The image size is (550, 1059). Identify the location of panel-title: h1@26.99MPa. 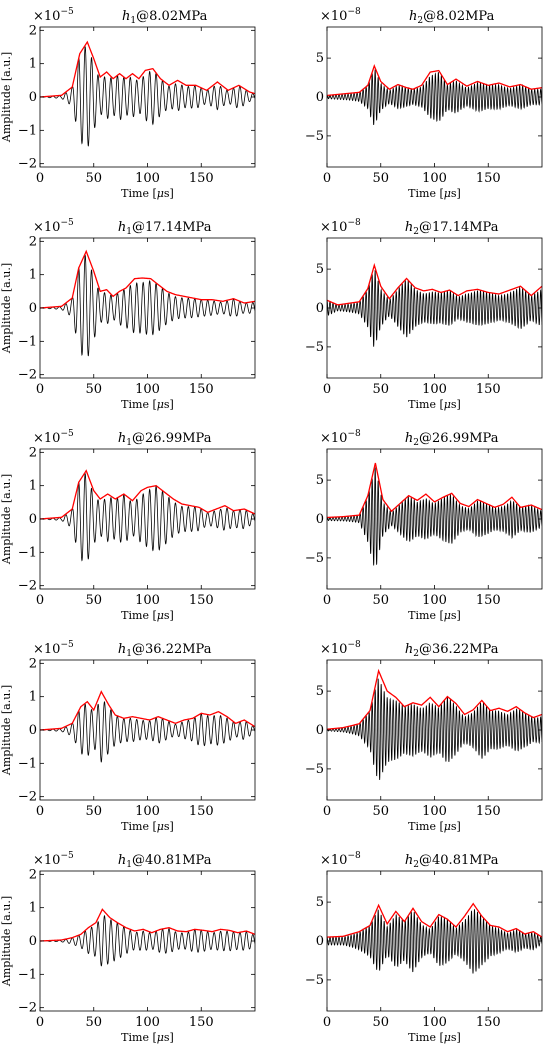
(165, 439).